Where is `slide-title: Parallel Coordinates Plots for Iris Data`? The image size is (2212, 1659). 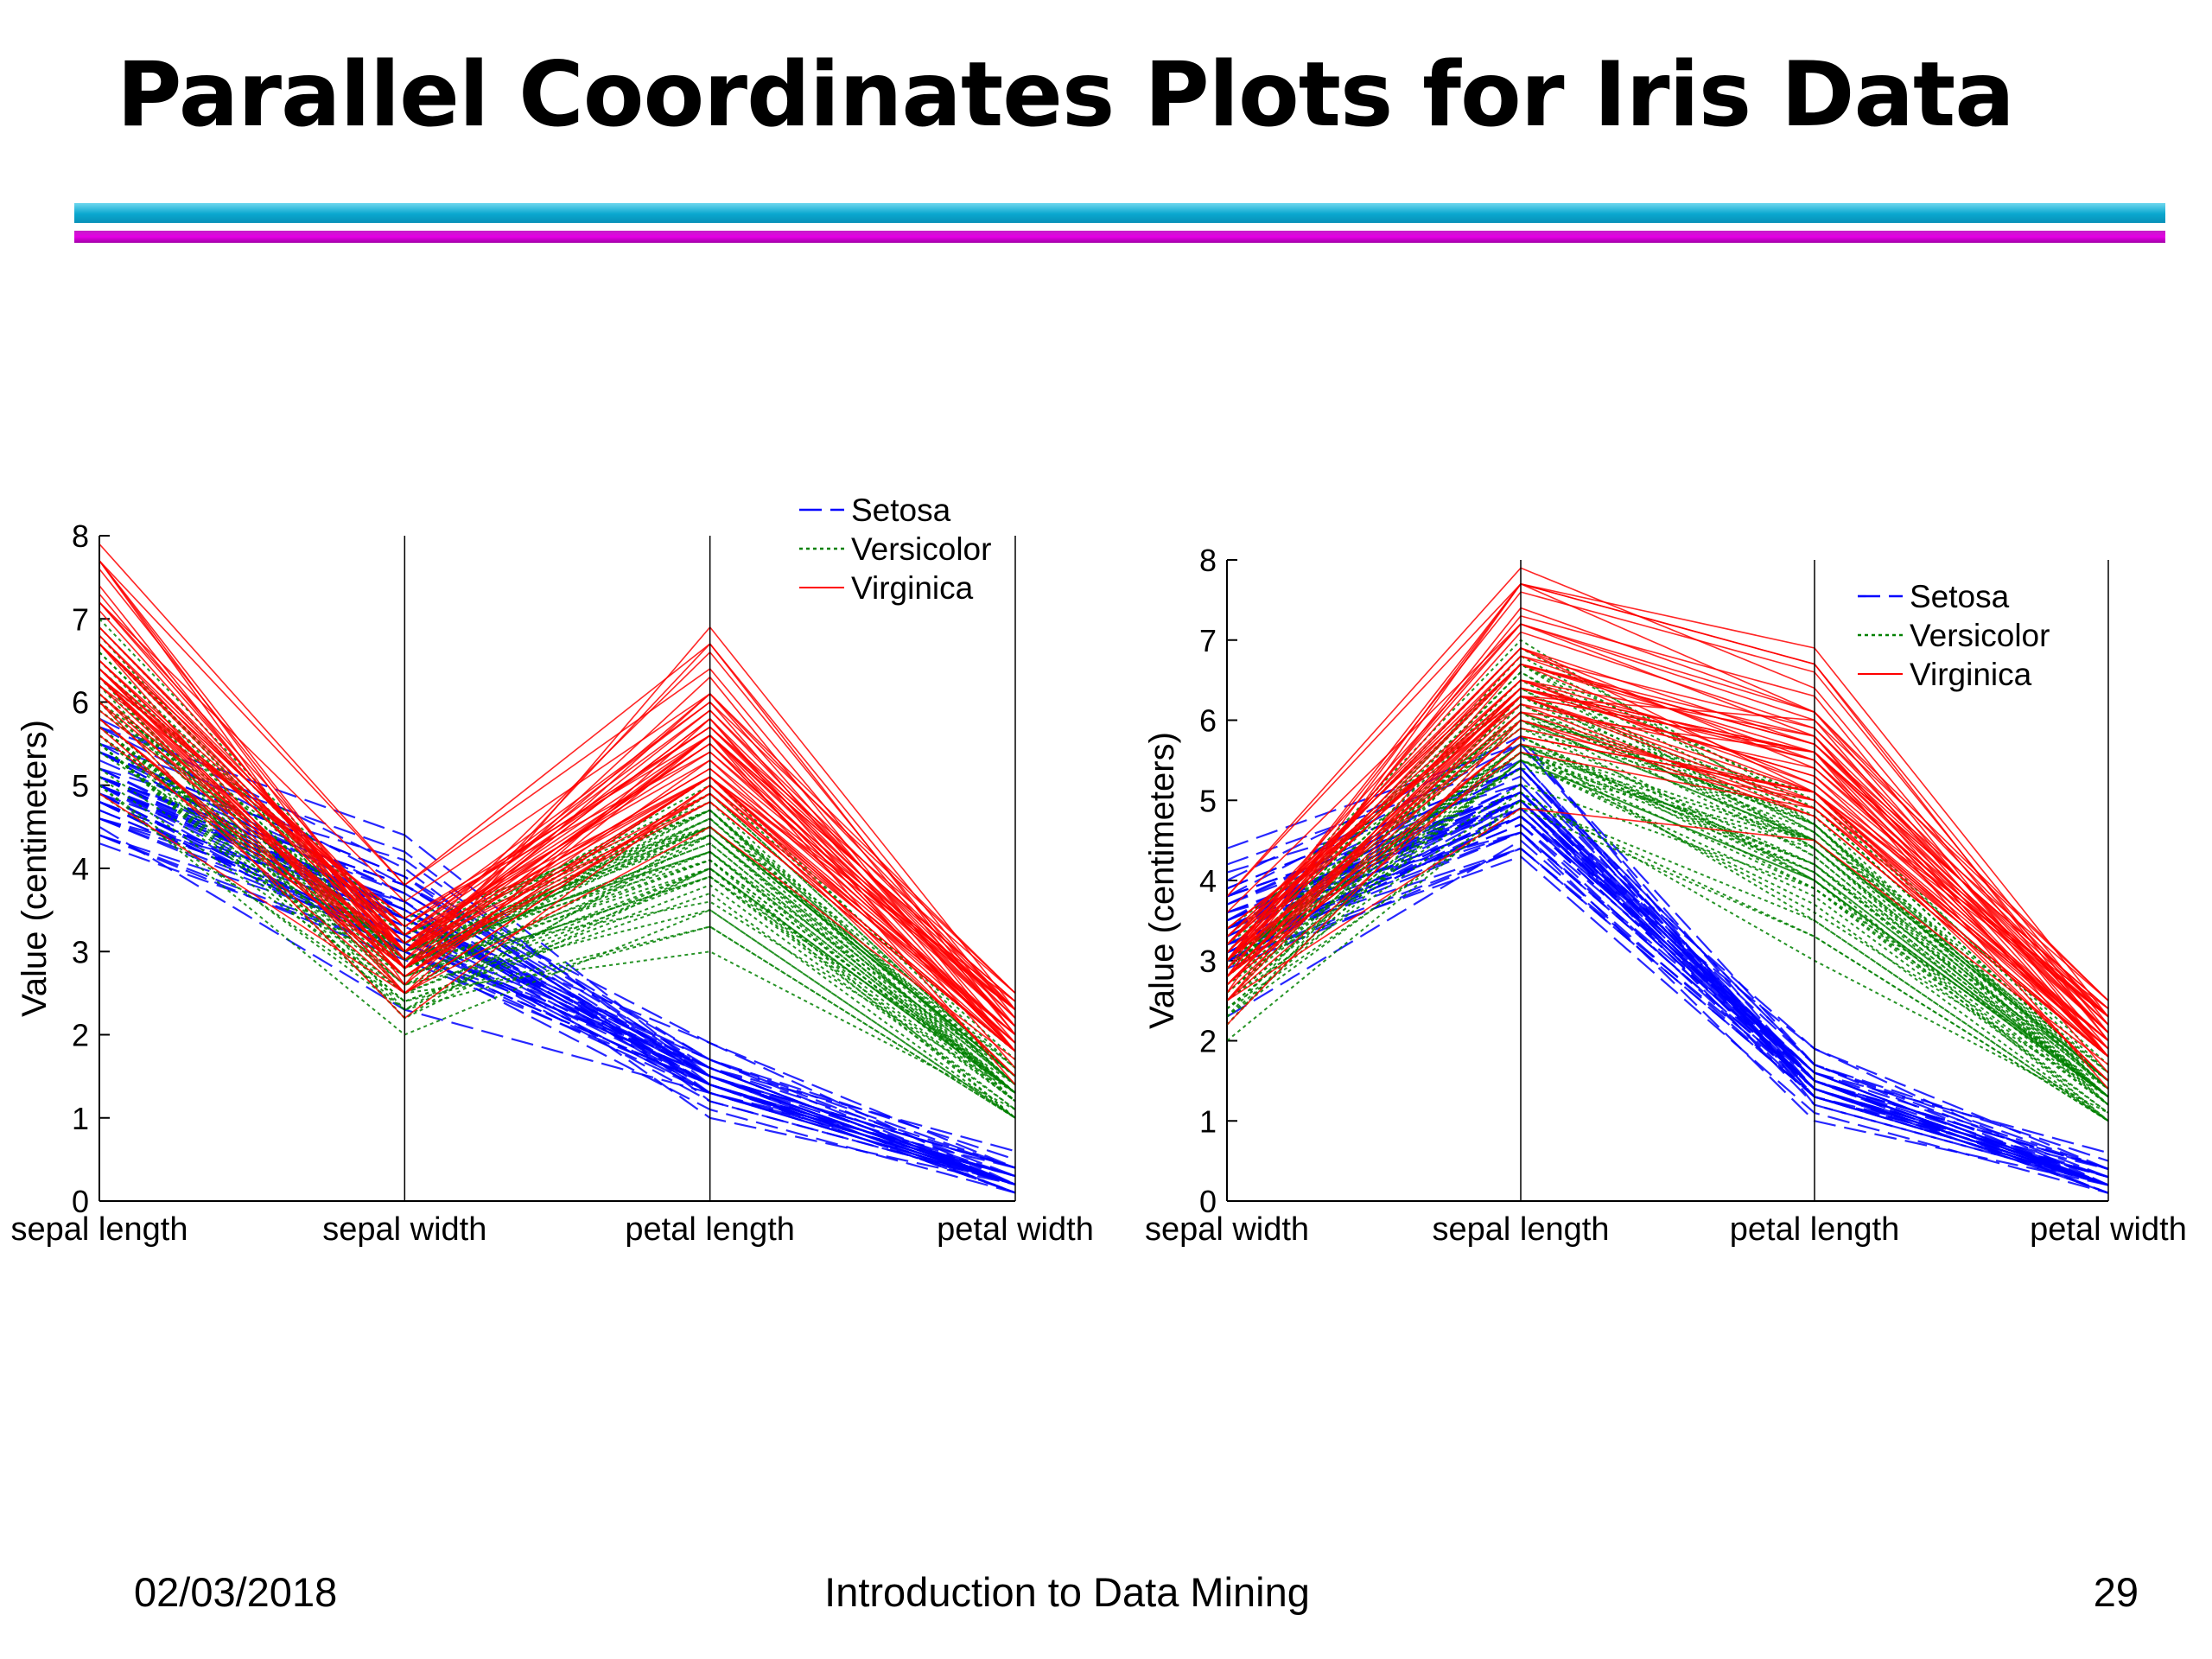
slide-title: Parallel Coordinates Plots for Iris Data is located at coordinates (1066, 95).